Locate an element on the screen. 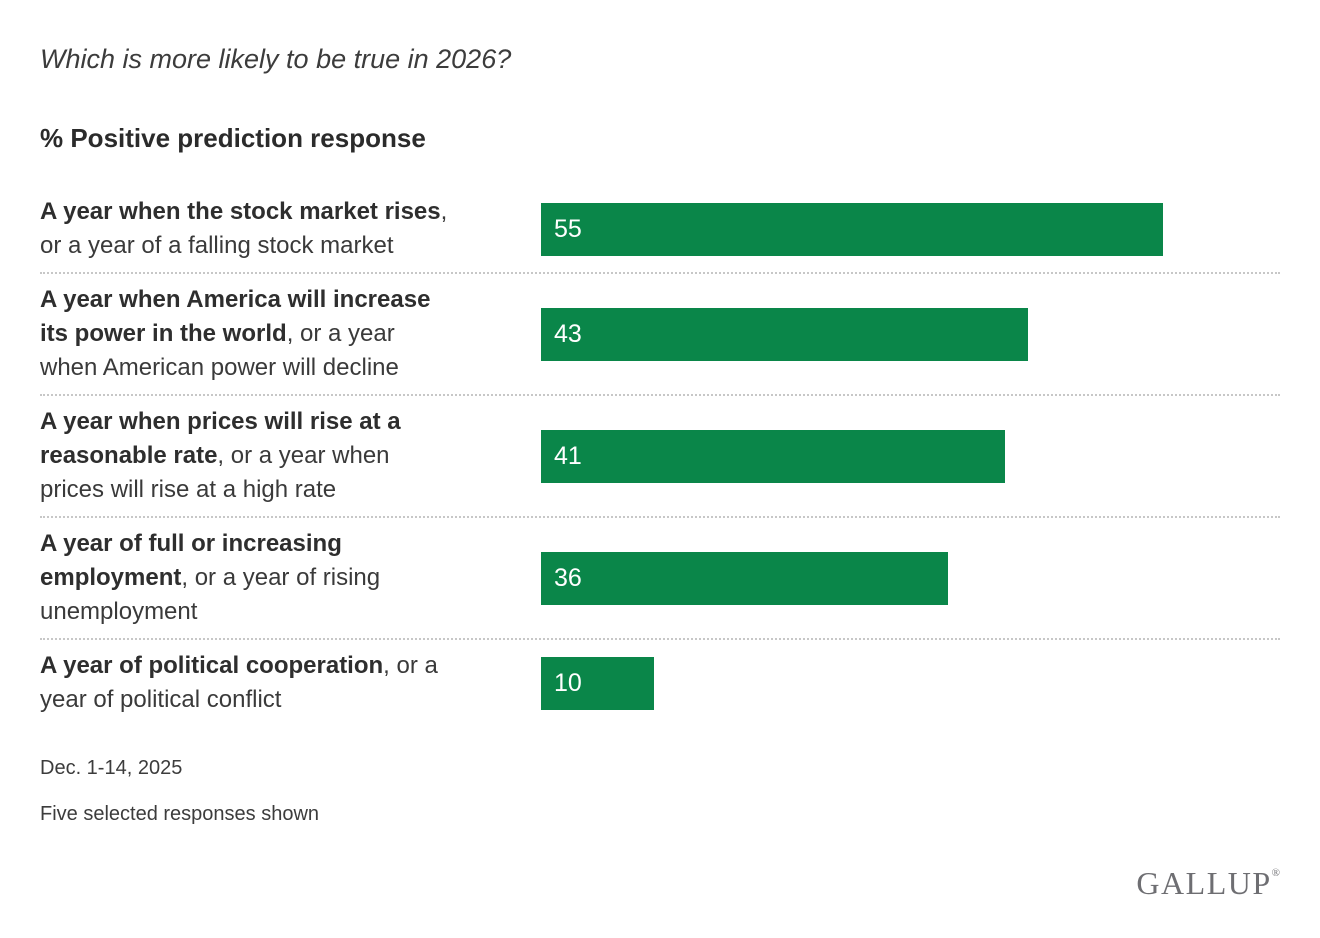  registered-trademark-symbol: ® is located at coordinates (1275, 873).